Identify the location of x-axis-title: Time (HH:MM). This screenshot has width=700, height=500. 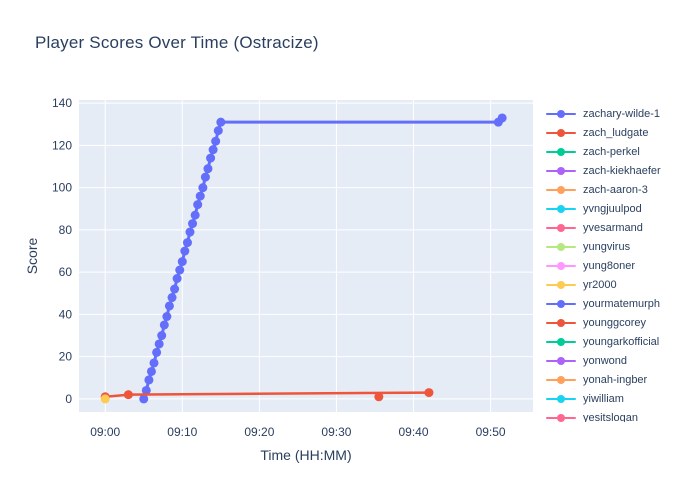
(305, 455).